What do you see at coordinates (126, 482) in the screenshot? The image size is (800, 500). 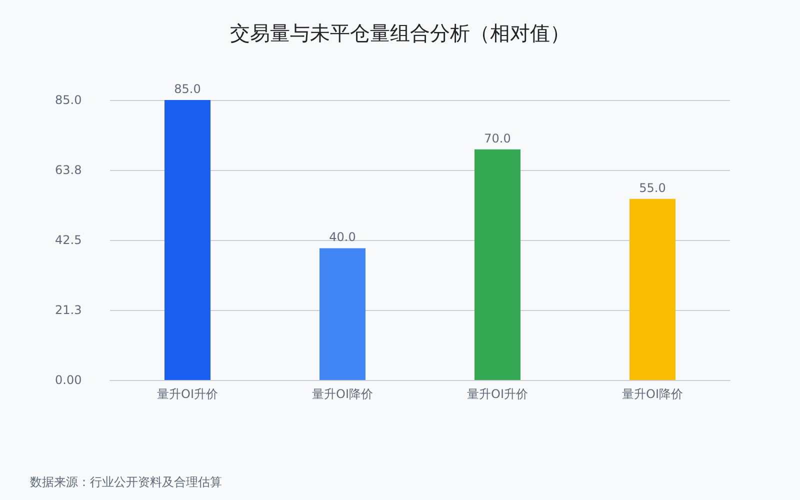 I see `source-note: 数据来源：行业公开资料及合理估算` at bounding box center [126, 482].